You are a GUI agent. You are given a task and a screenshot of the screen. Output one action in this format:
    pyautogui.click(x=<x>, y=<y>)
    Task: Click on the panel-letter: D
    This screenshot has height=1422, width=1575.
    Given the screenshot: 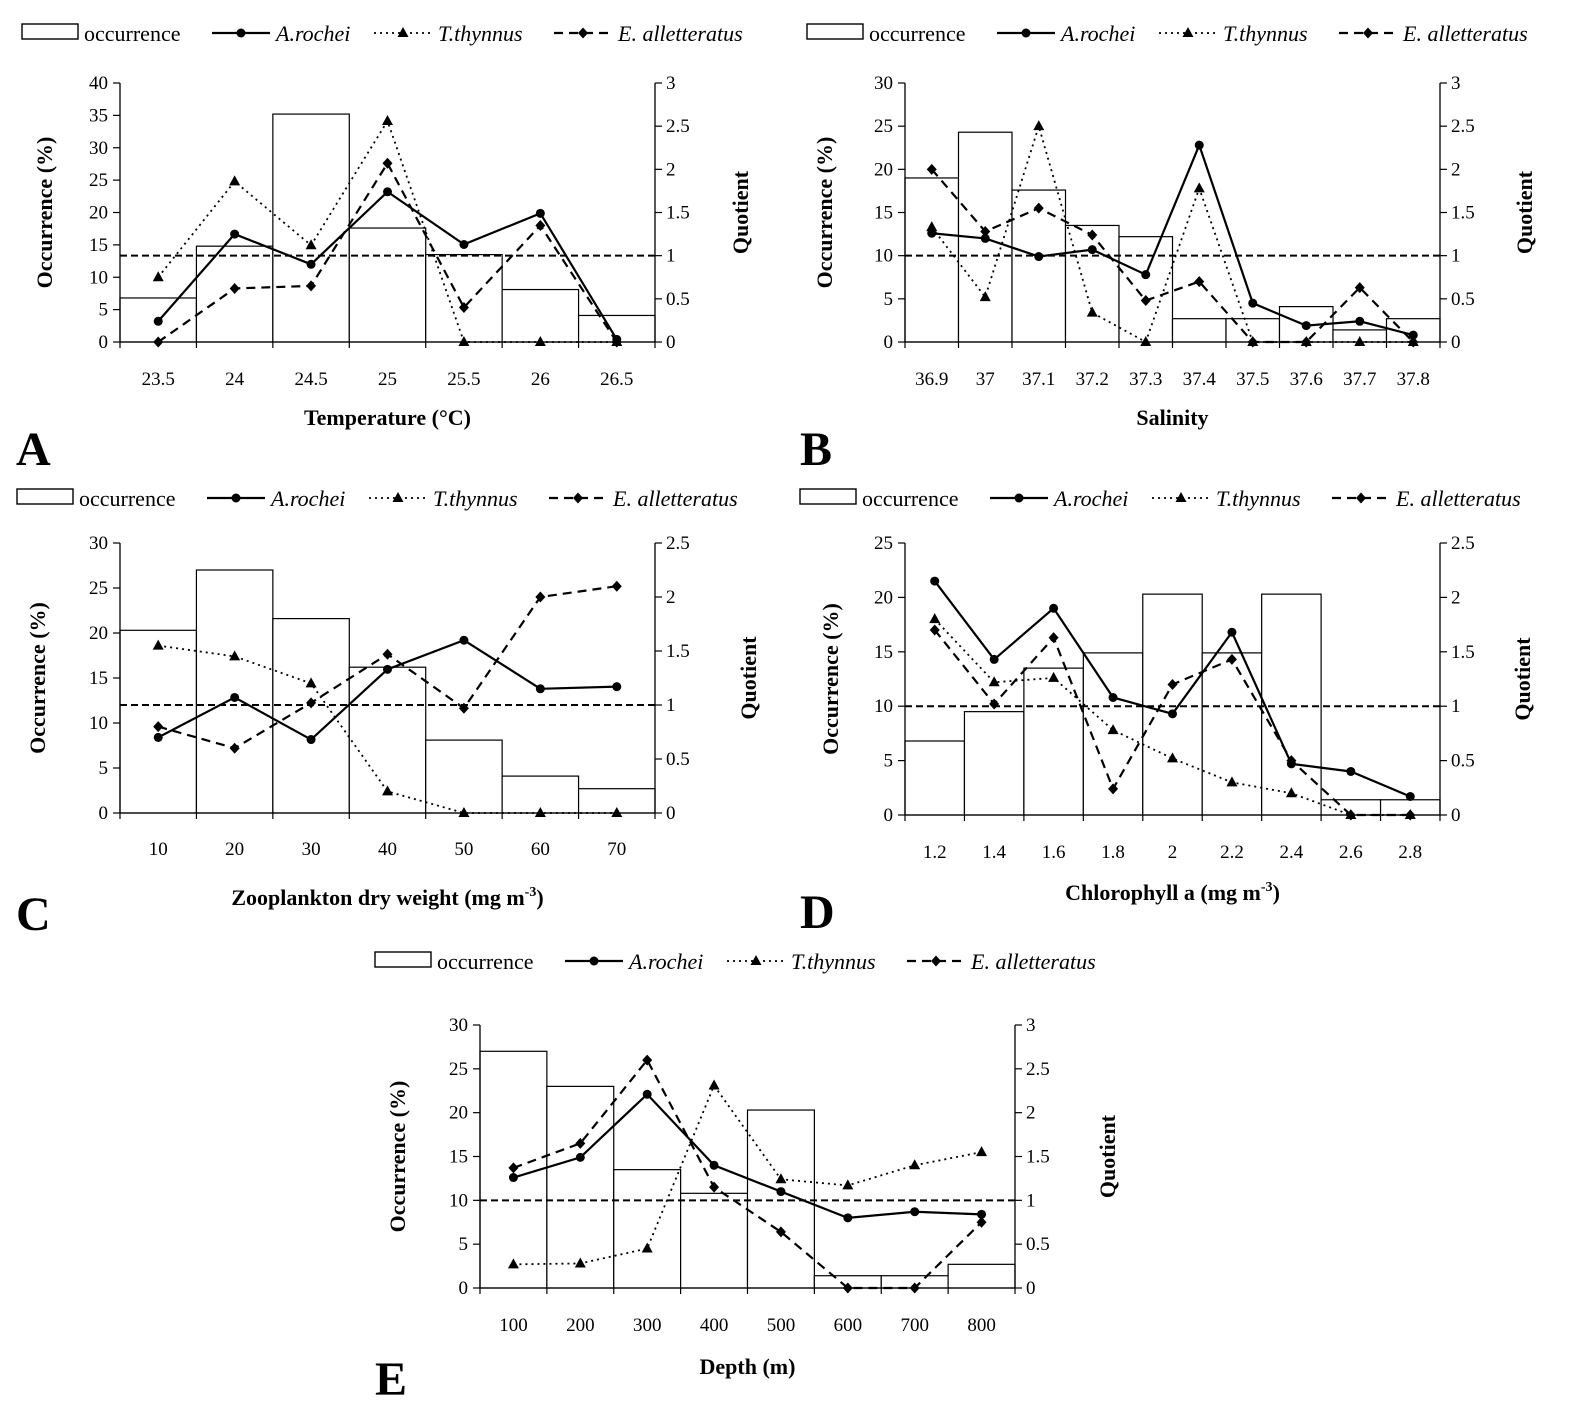 What is the action you would take?
    pyautogui.click(x=817, y=912)
    